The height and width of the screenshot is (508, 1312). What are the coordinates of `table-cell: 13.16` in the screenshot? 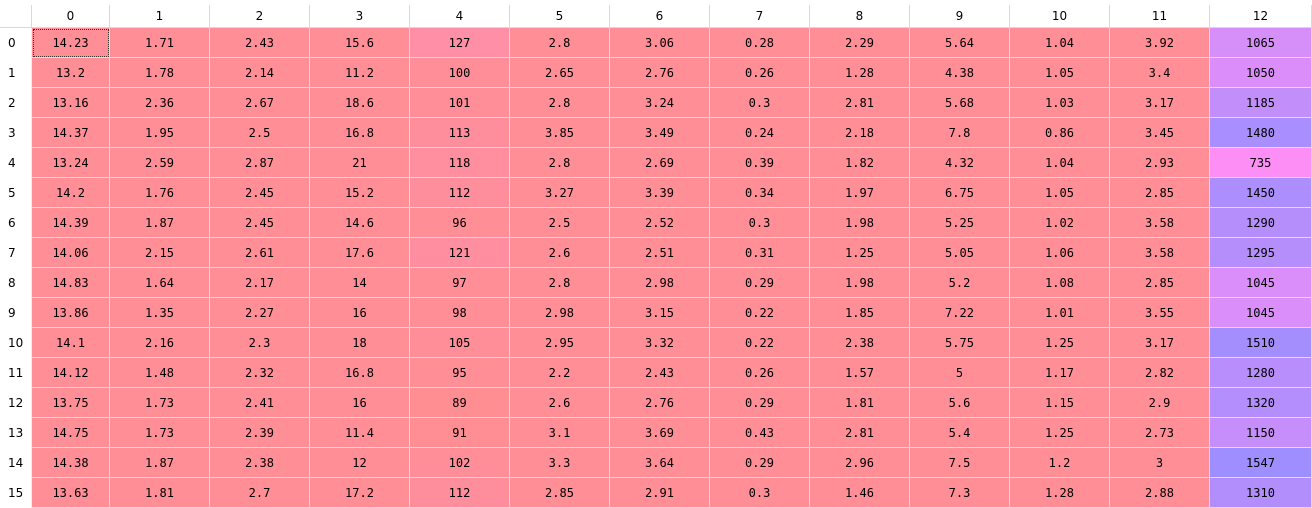 It's located at (71, 103).